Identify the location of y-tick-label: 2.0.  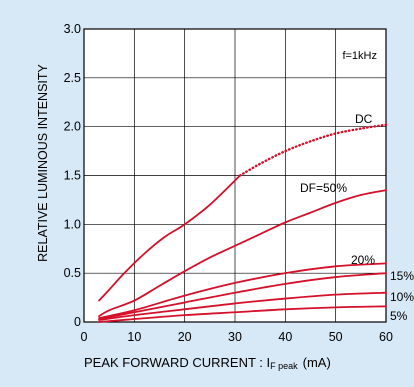
(72, 127).